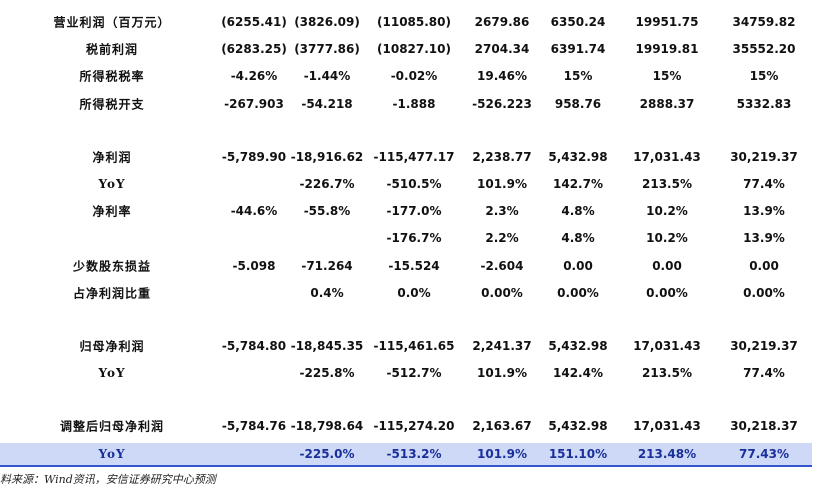 This screenshot has width=836, height=488. Describe the element at coordinates (327, 76) in the screenshot. I see `value-cell: -1.44%` at that location.